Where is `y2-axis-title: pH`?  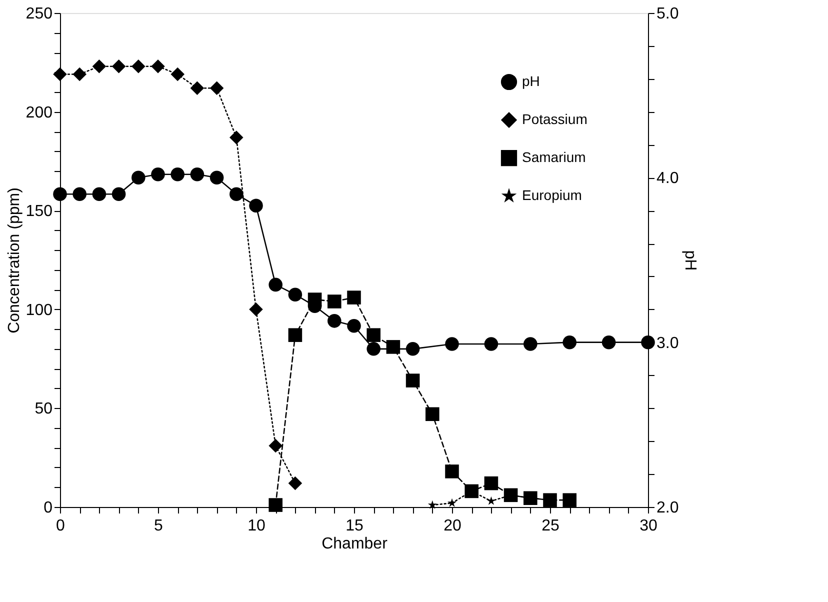
y2-axis-title: pH is located at coordinates (690, 260).